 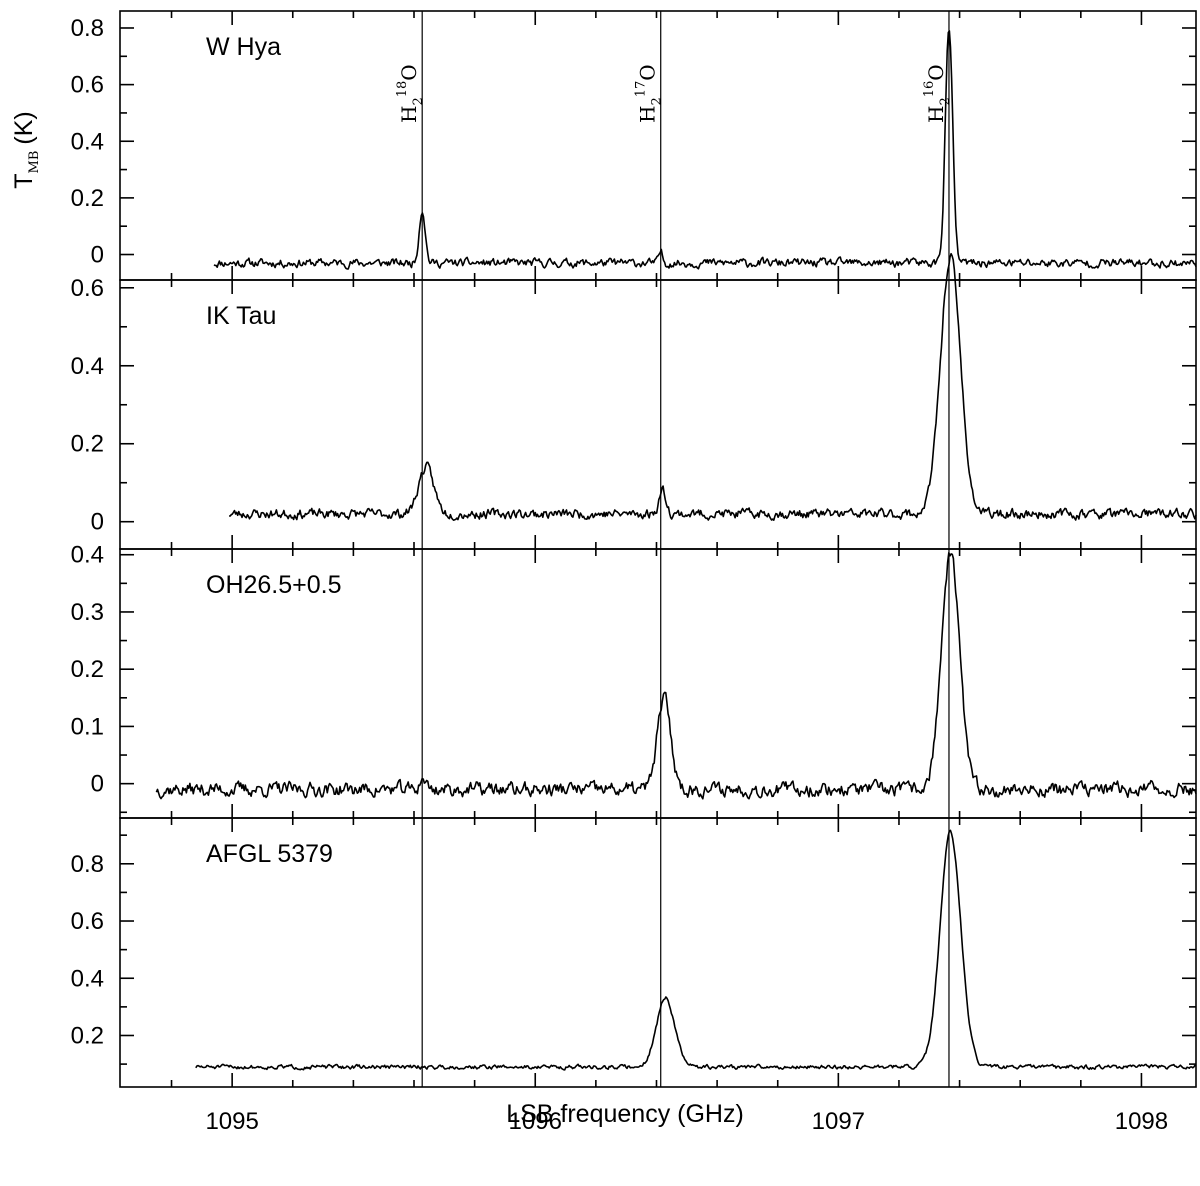 I want to click on y-axis-title-main: T, so click(x=24, y=180).